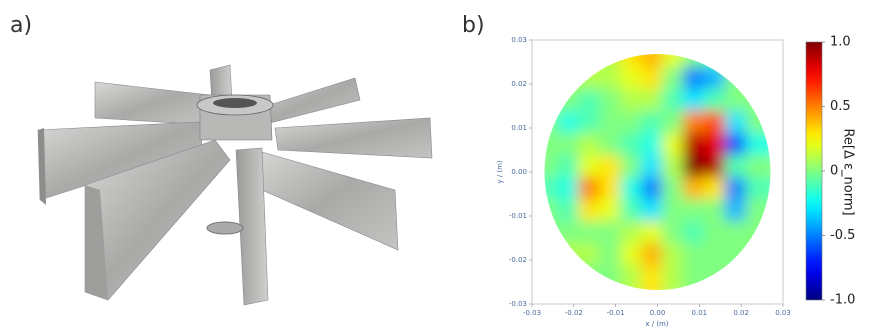 This screenshot has height=331, width=880. I want to click on colorbar-tick-label: 0, so click(834, 171).